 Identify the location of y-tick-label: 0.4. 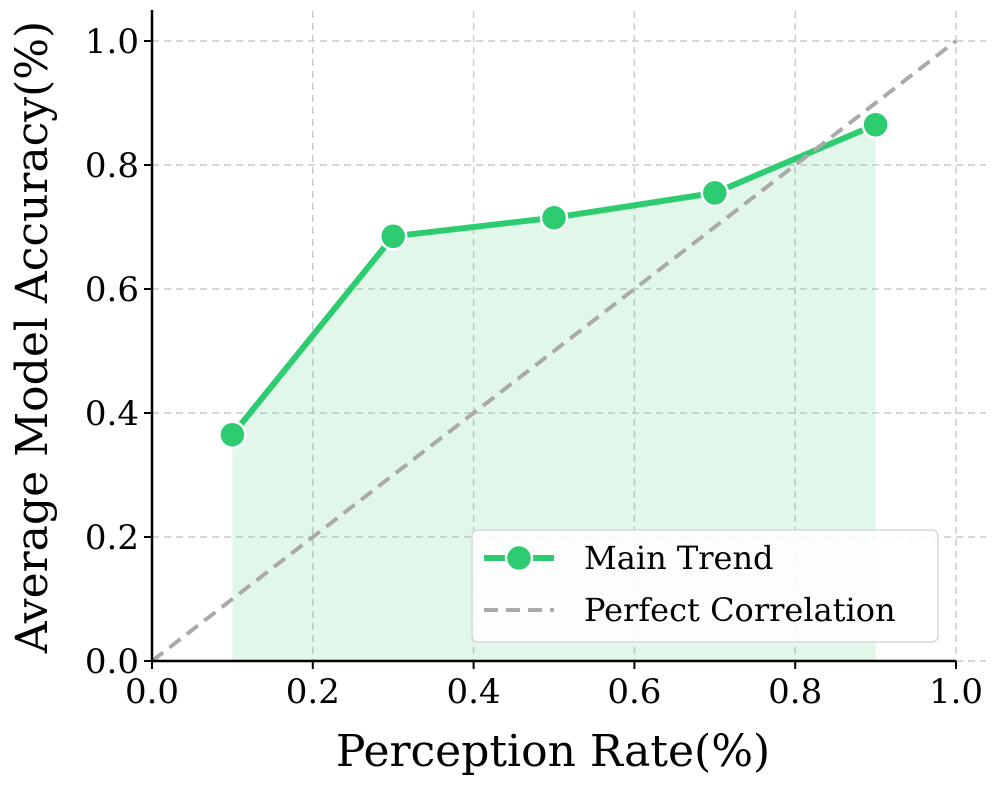
(112, 414).